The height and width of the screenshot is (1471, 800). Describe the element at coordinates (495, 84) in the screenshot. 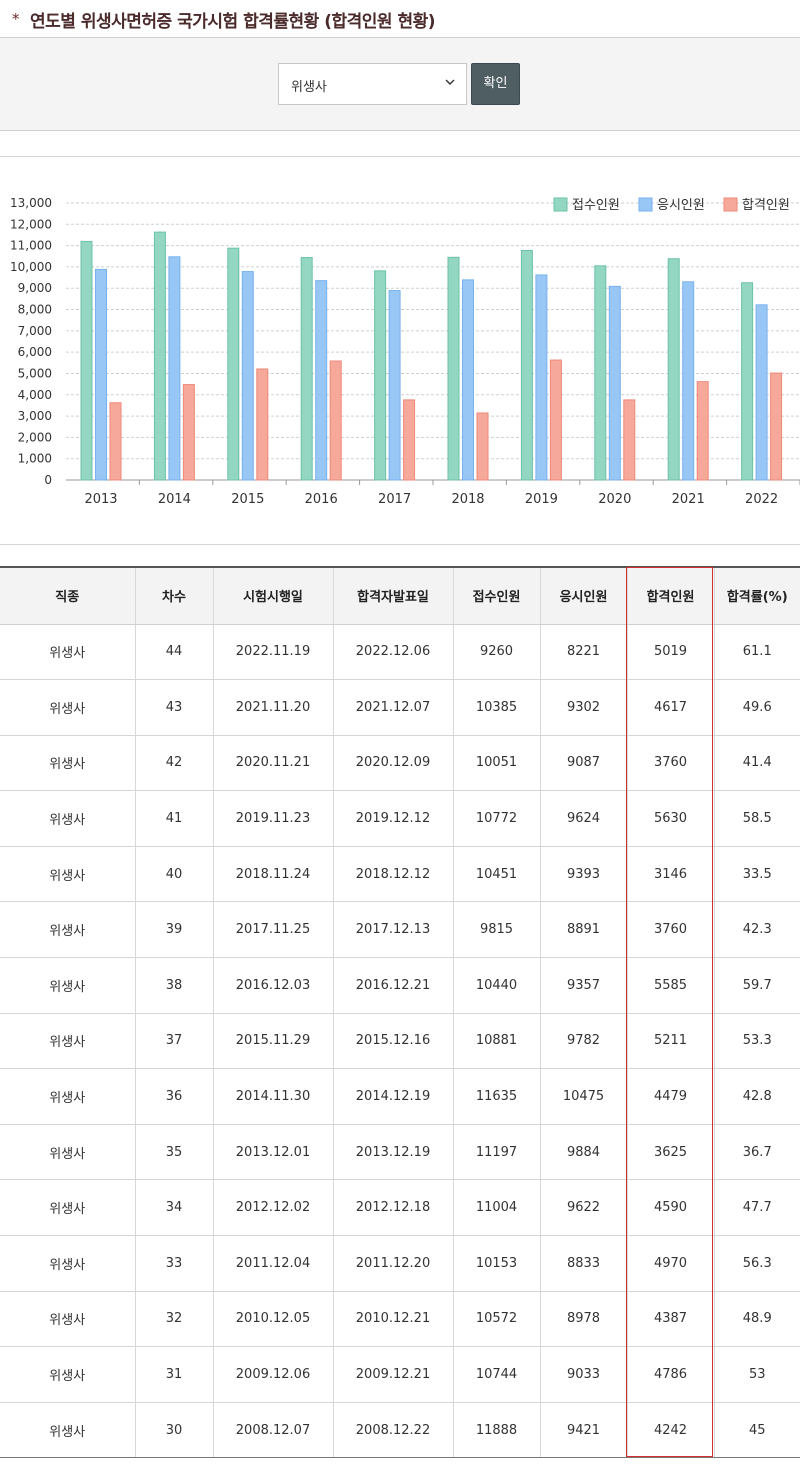

I see `confirm-button: 확인` at that location.